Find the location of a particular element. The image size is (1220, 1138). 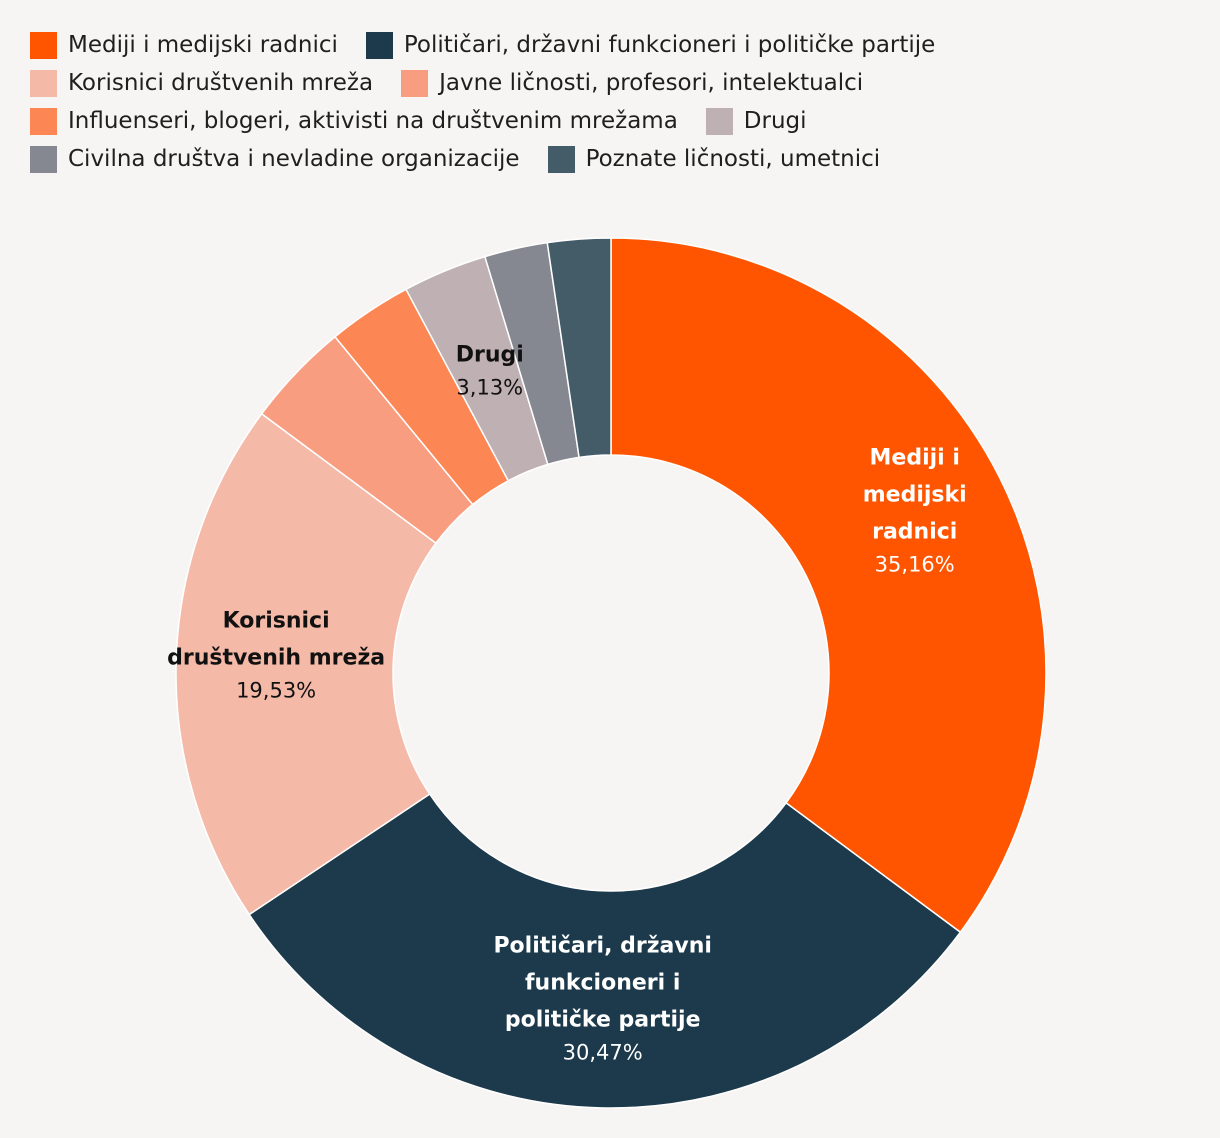

legend-item-mediji-i-medijski-radnici: Mediji i medijski radnici is located at coordinates (184, 45).